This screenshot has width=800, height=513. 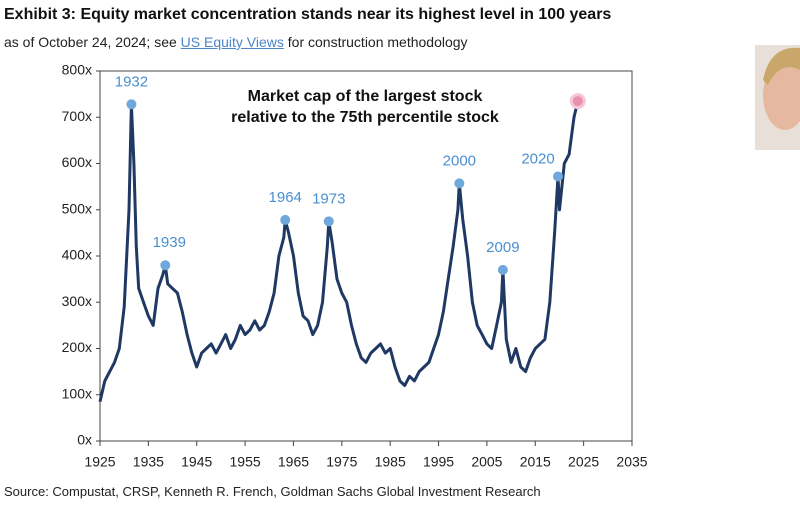 What do you see at coordinates (84, 440) in the screenshot?
I see `y-tick-label: 0x` at bounding box center [84, 440].